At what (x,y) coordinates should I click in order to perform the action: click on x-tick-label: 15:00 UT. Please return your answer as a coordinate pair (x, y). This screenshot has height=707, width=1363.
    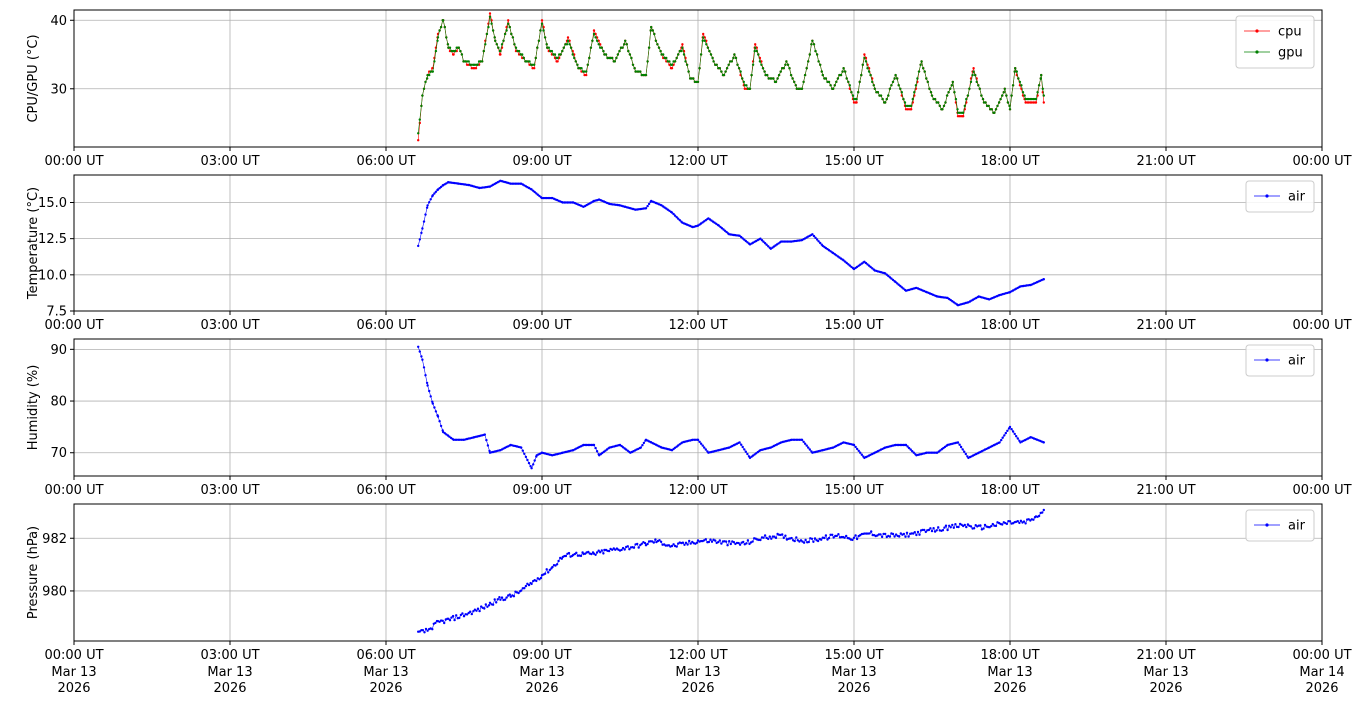
    Looking at the image, I should click on (853, 161).